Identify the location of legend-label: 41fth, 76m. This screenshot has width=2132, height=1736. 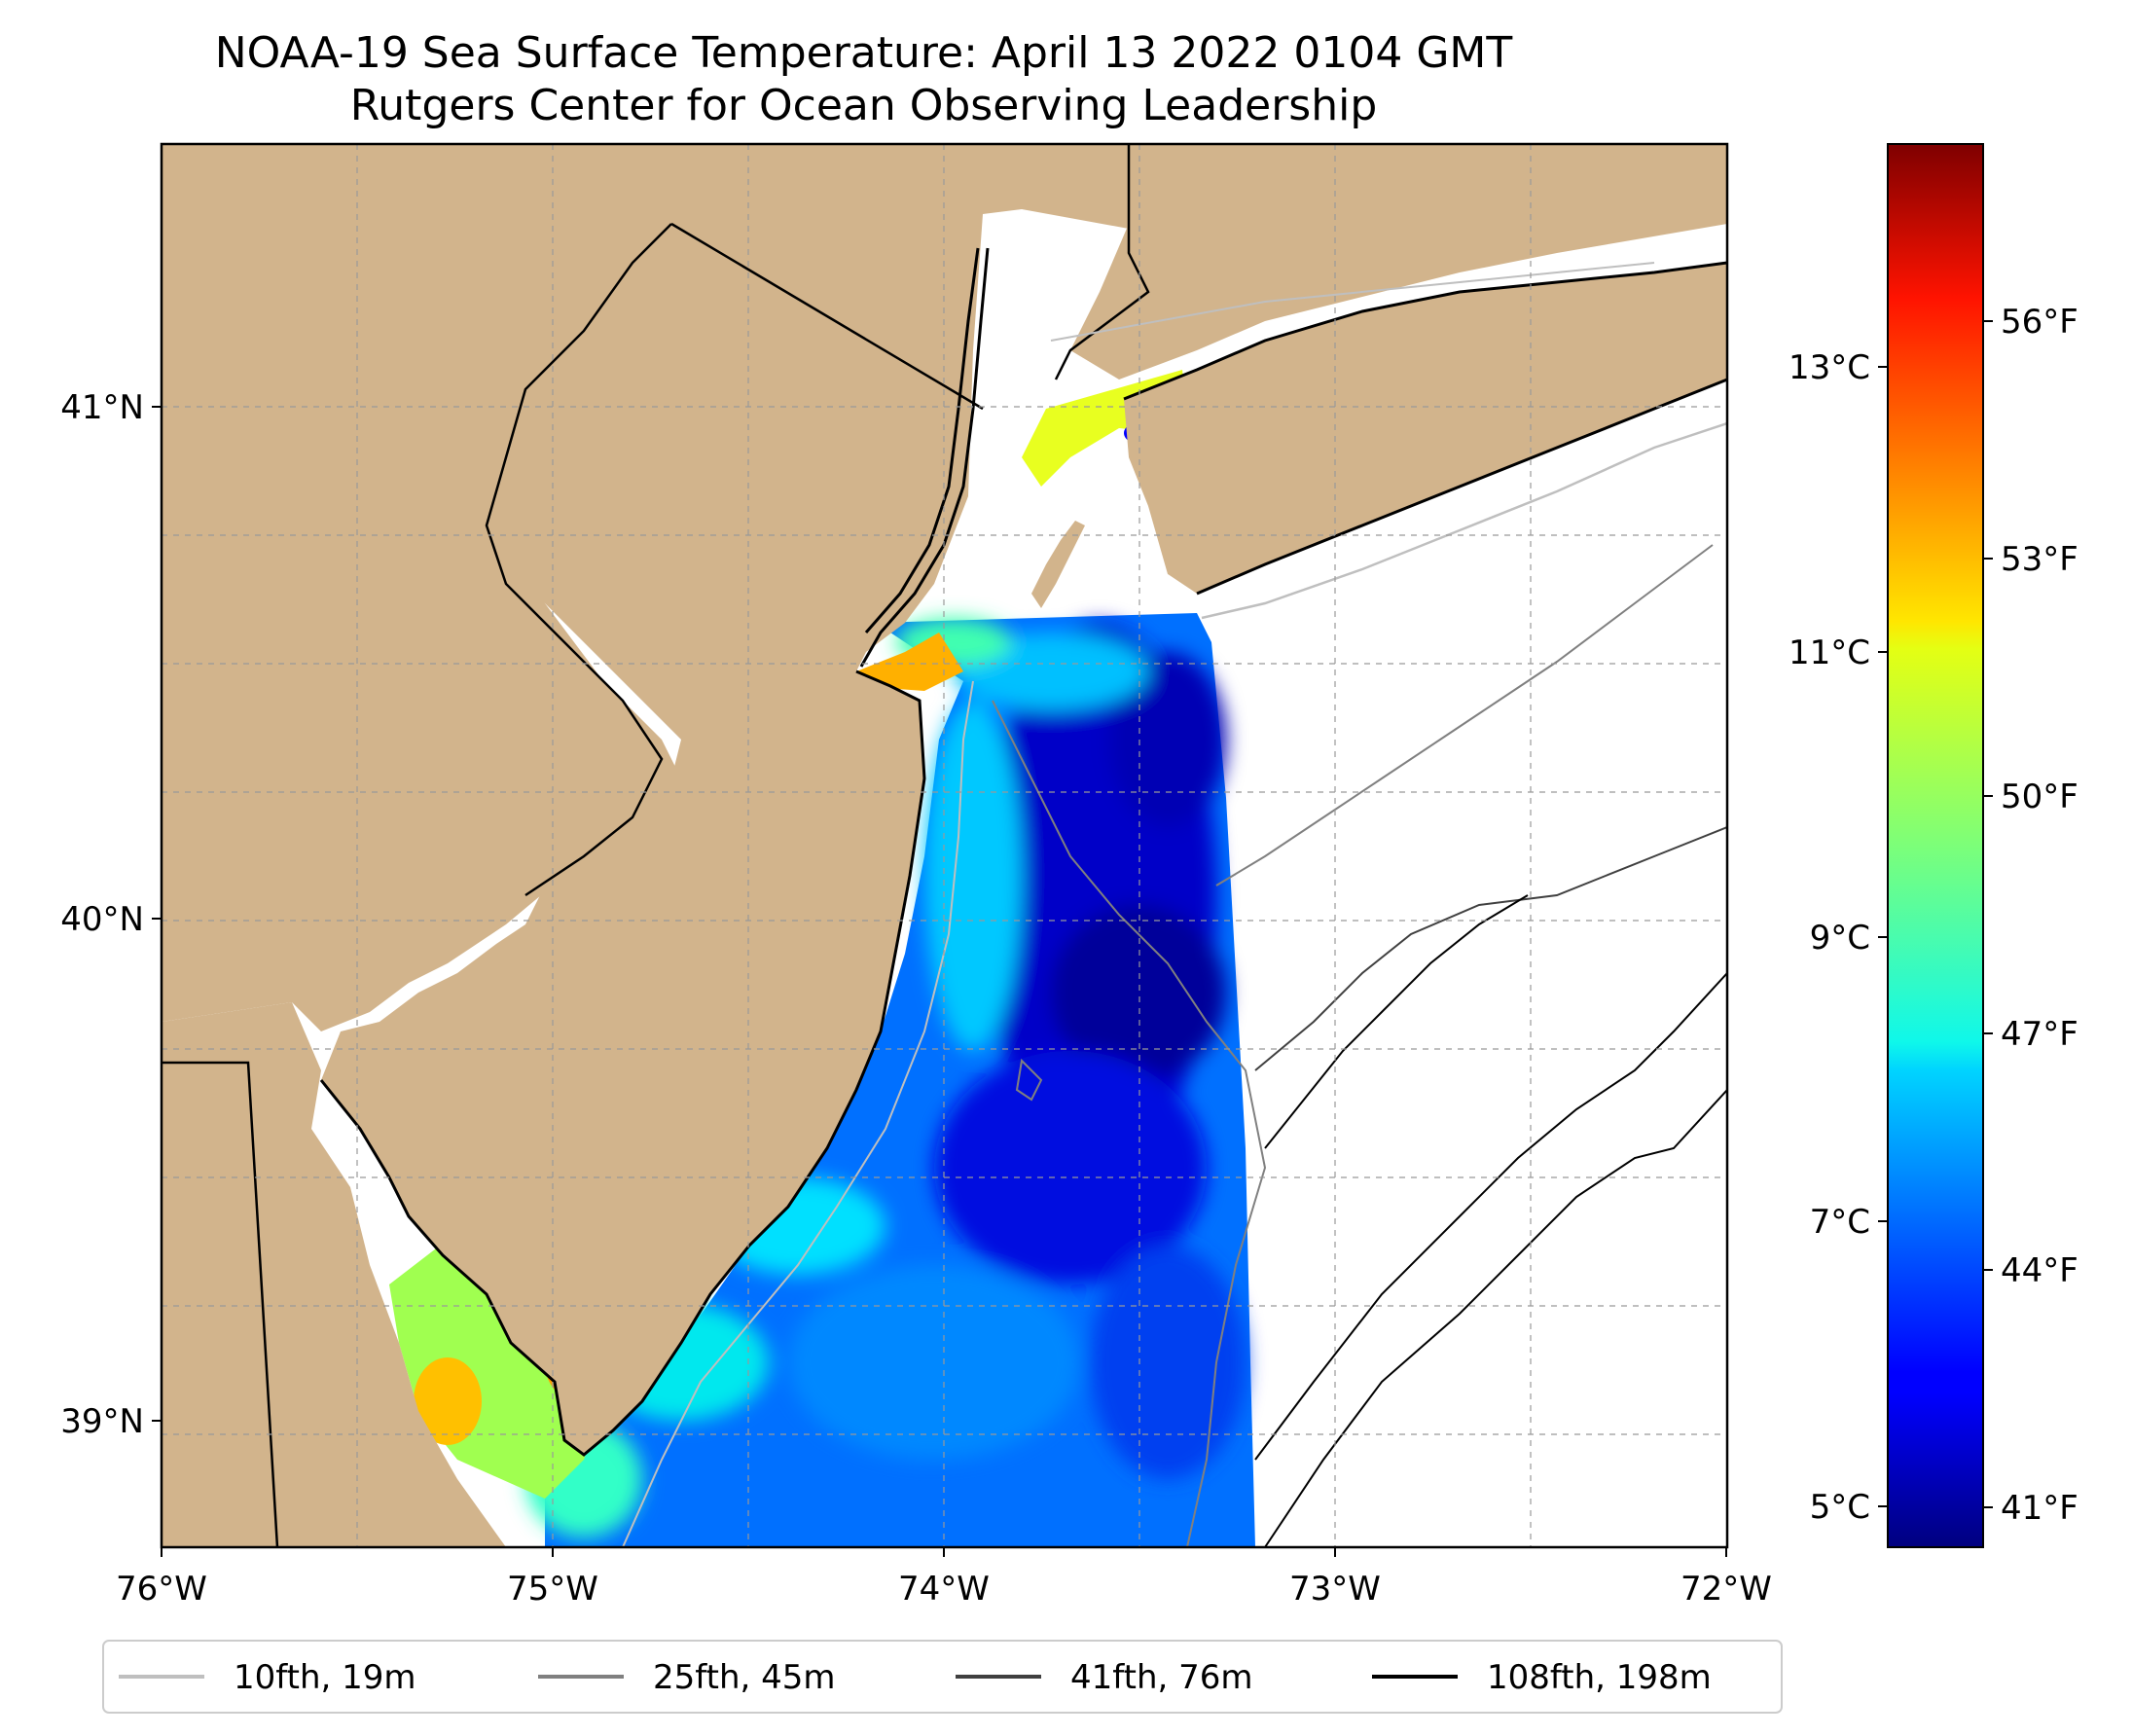
(1161, 1678).